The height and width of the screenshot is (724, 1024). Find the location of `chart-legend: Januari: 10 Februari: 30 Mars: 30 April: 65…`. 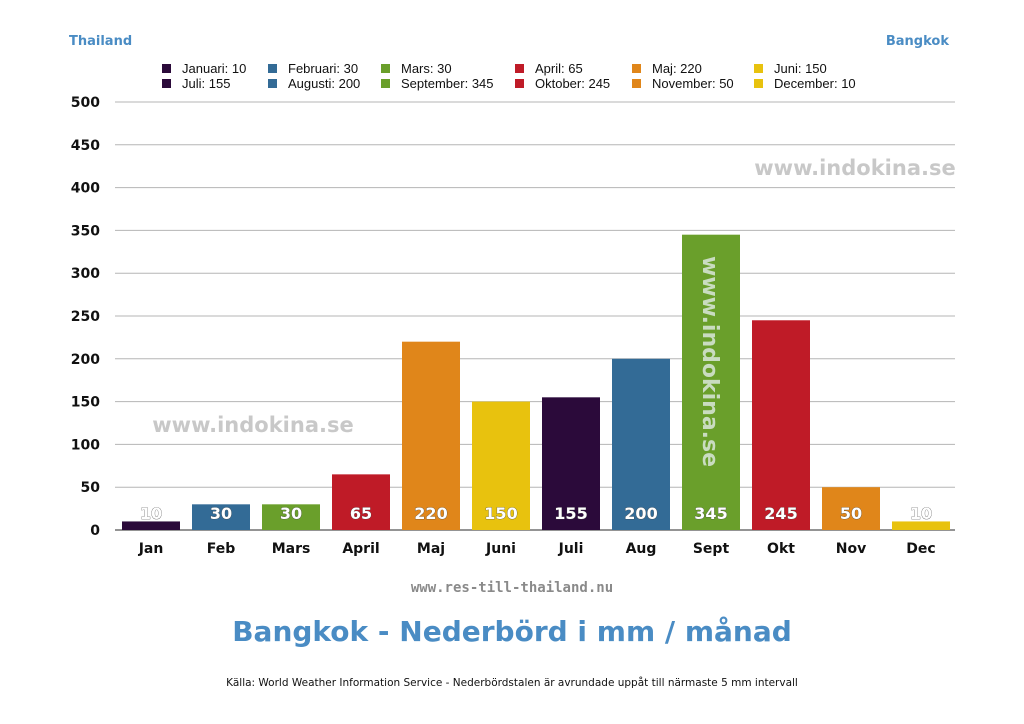

chart-legend: Januari: 10 Februari: 30 Mars: 30 April: 65… is located at coordinates (522, 75).